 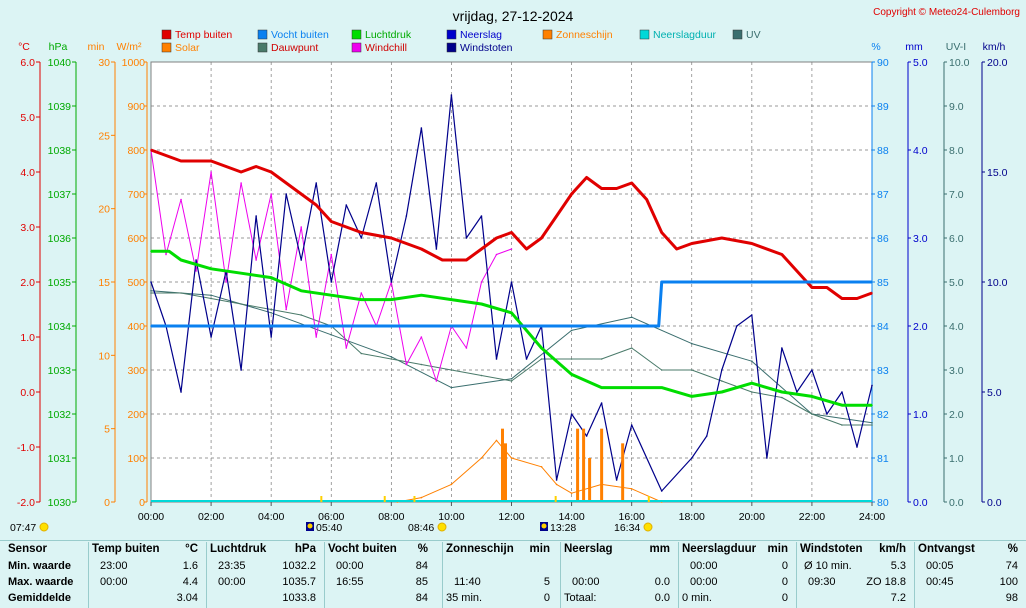 I want to click on solar-tick-label: 1000, so click(x=134, y=63).